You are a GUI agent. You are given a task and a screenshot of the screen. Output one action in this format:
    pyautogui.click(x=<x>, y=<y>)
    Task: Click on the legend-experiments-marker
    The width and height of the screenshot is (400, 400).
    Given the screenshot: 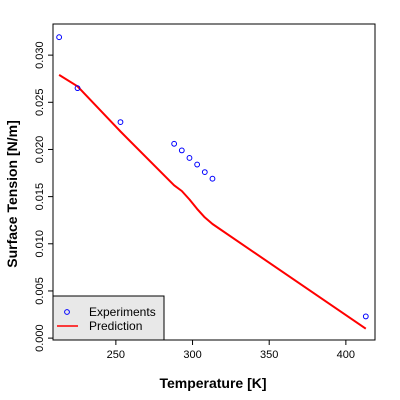 What is the action you would take?
    pyautogui.click(x=67, y=312)
    